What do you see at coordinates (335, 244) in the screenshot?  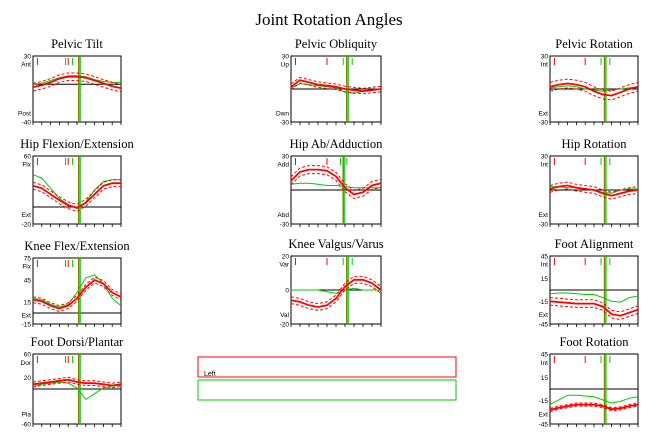 I see `chart-title: Knee Valgus/Varus` at bounding box center [335, 244].